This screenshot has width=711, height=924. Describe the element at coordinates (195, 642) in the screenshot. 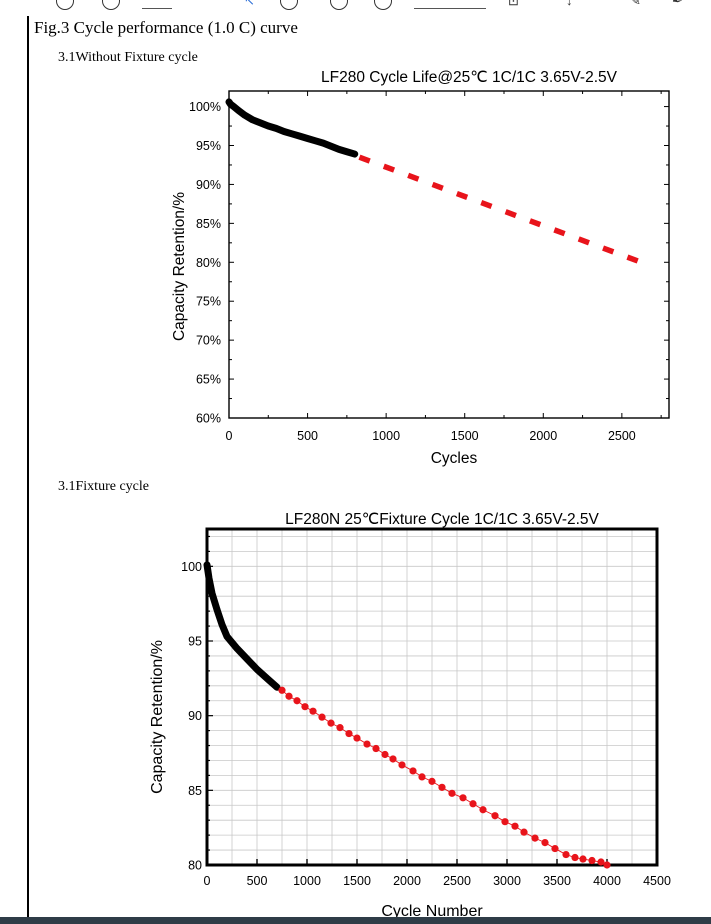

I see `y-tick-label: 95` at that location.